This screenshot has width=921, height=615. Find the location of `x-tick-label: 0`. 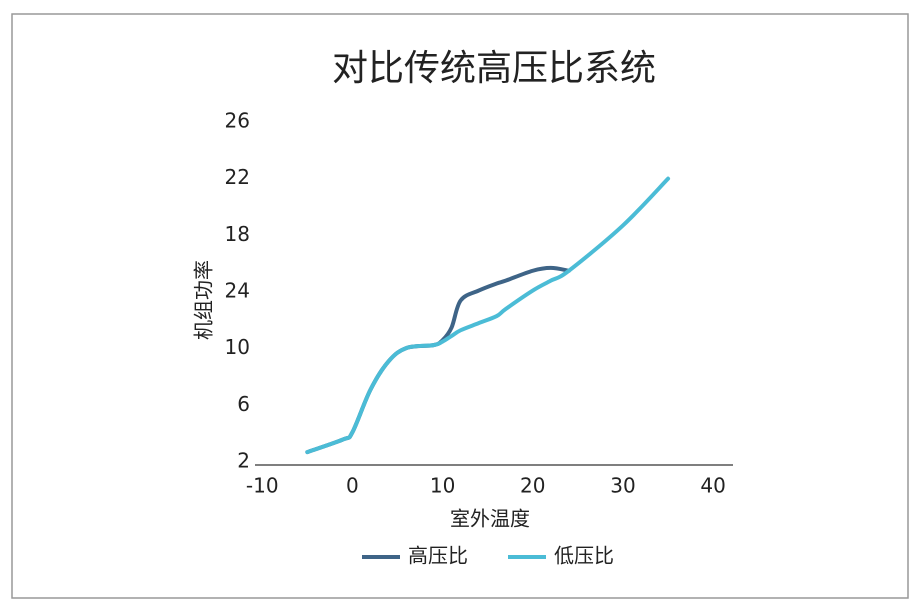

x-tick-label: 0 is located at coordinates (352, 486).